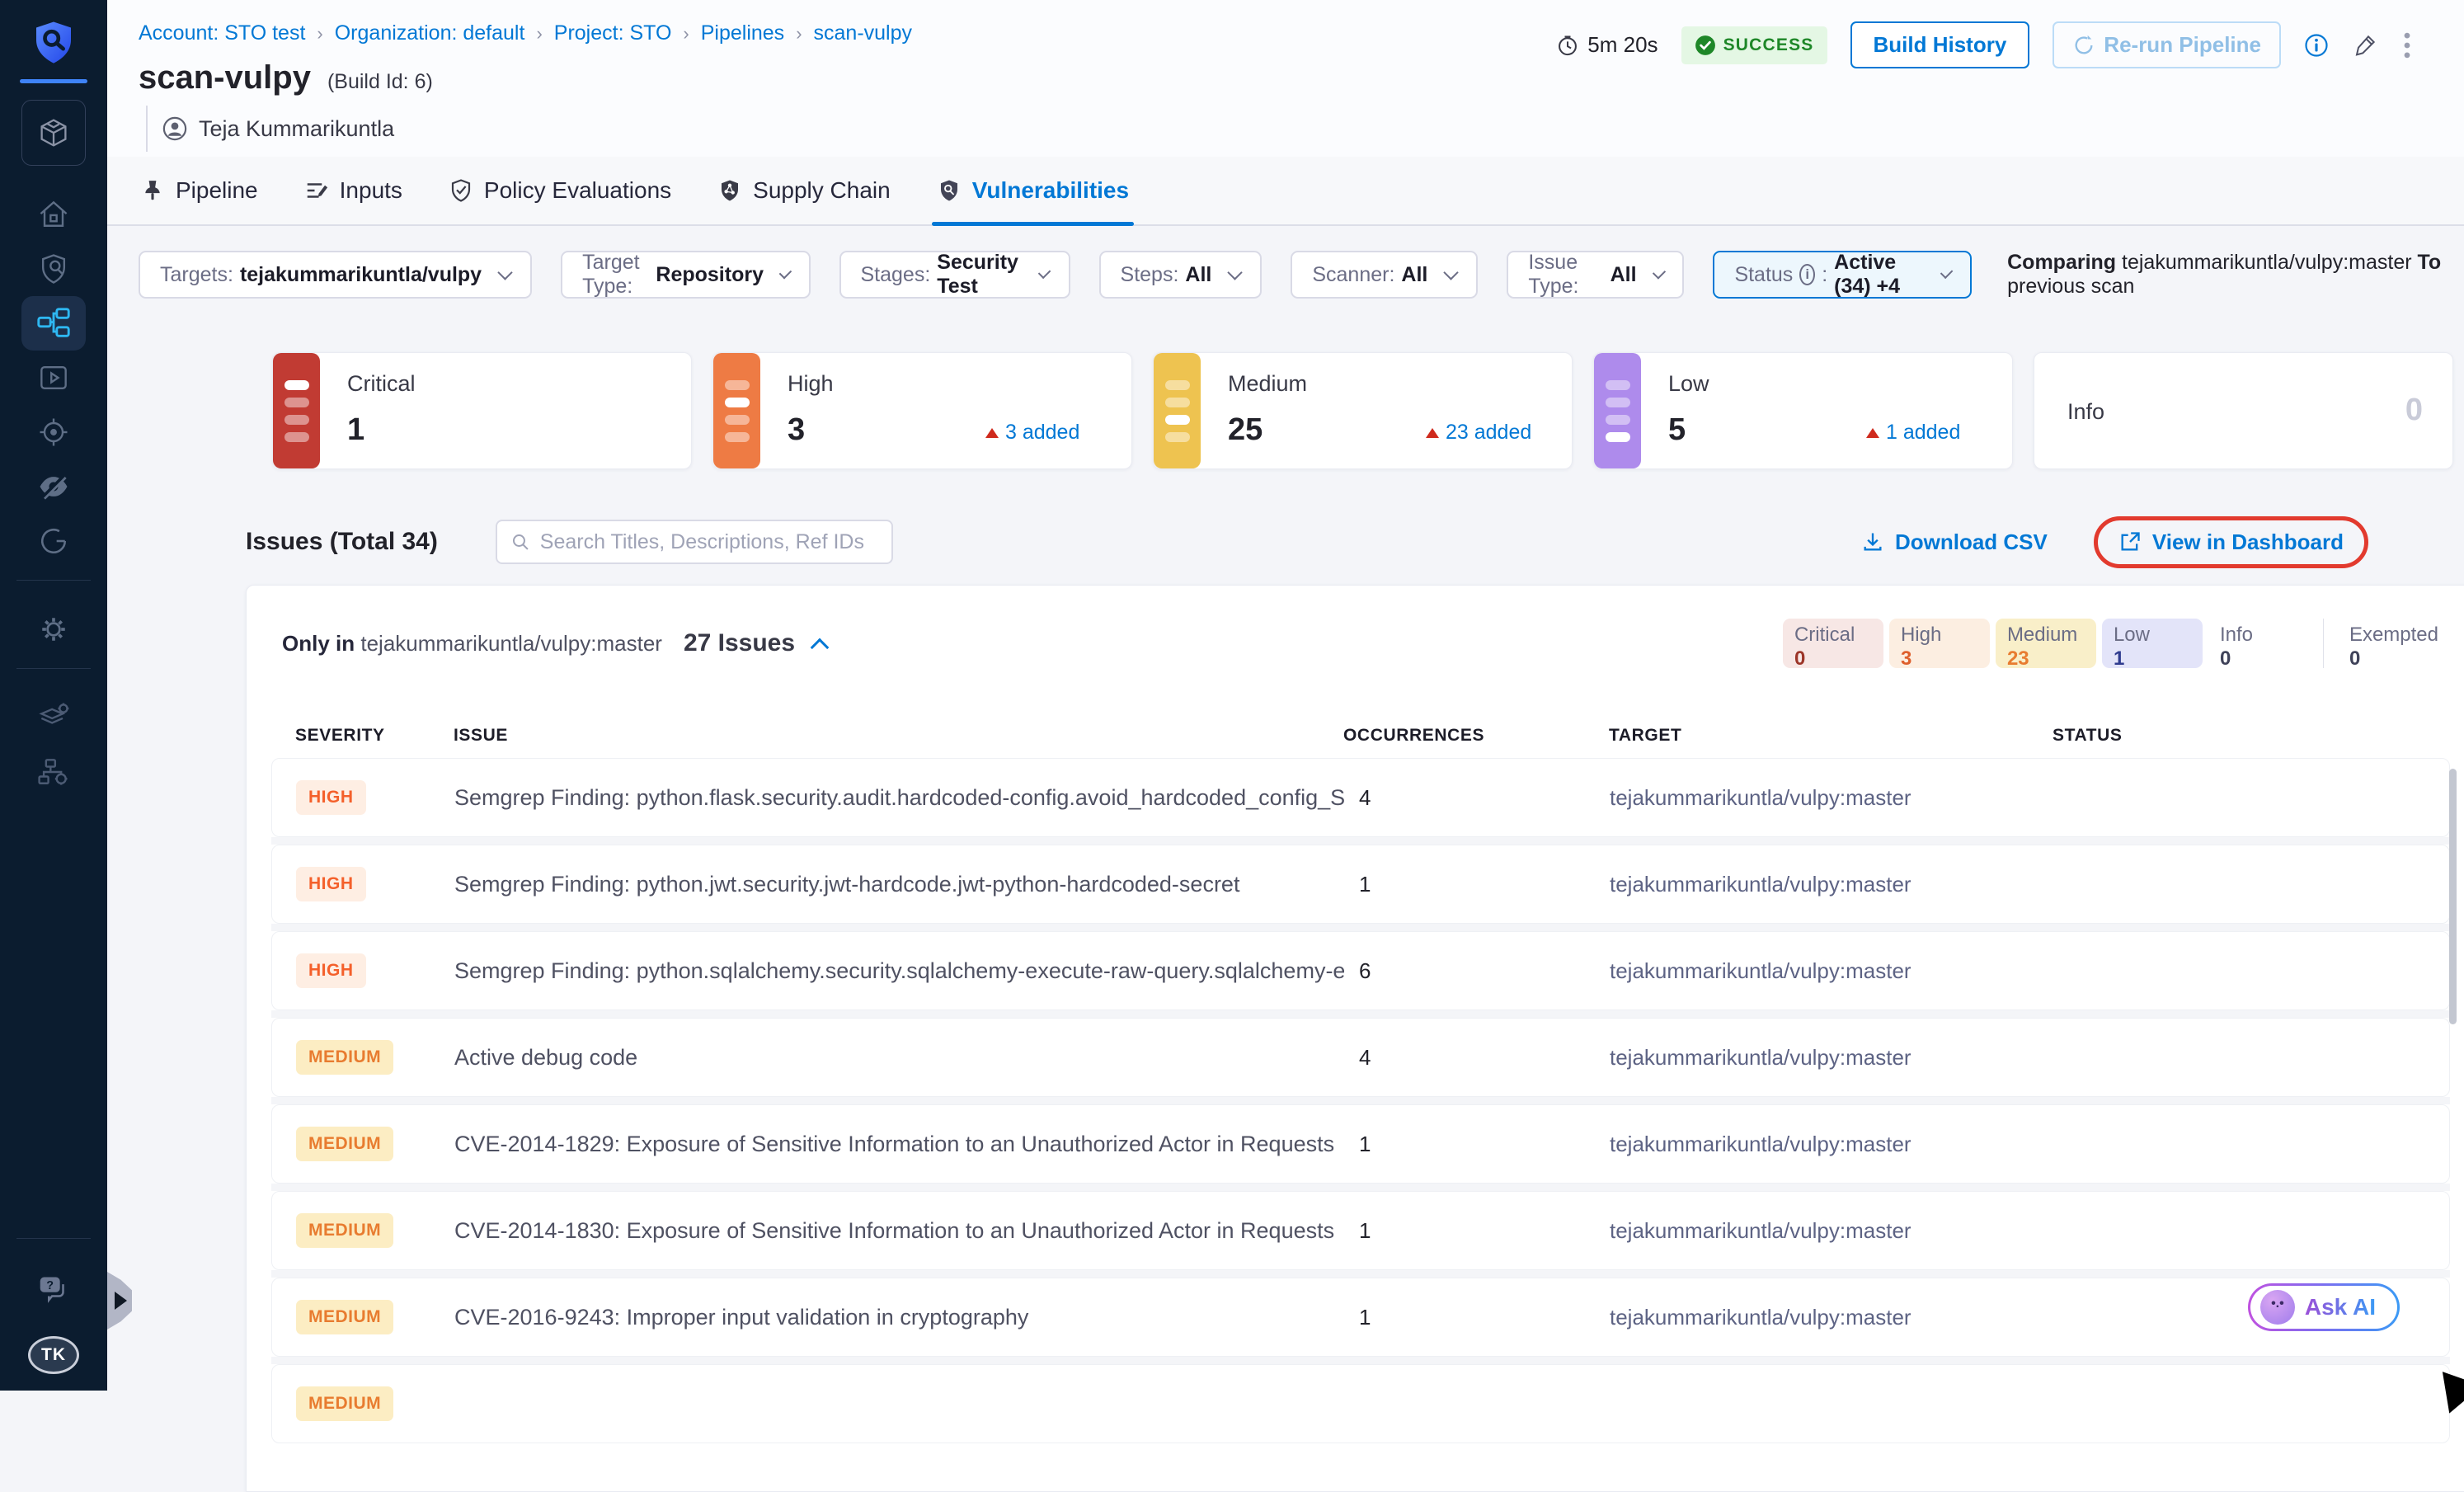 This screenshot has height=1492, width=2464. What do you see at coordinates (1033, 191) in the screenshot?
I see `tab-vulnerabilities: Vulnerabilities` at bounding box center [1033, 191].